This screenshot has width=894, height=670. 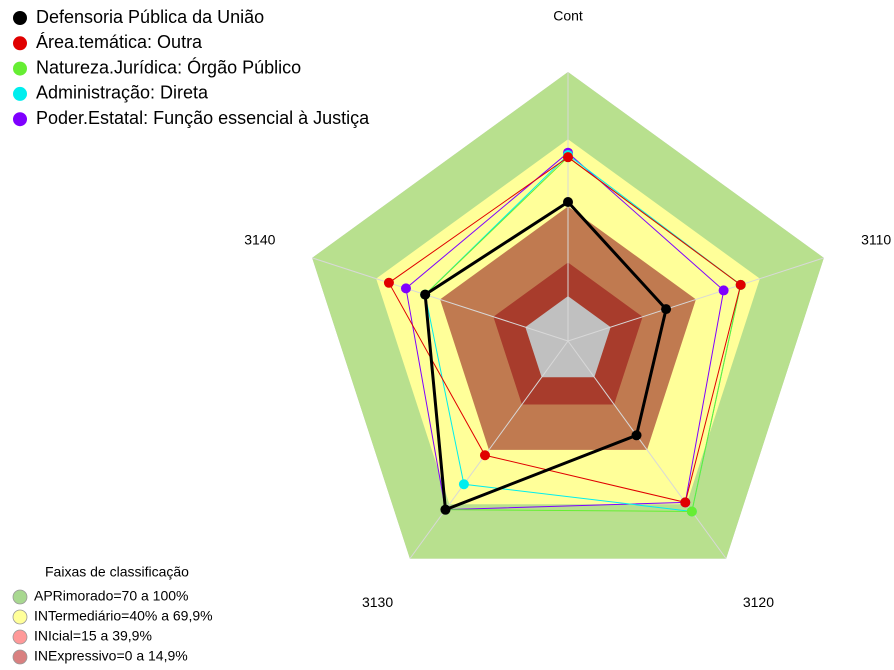 I want to click on legend-label: Defensoria Pública da União, so click(x=150, y=17).